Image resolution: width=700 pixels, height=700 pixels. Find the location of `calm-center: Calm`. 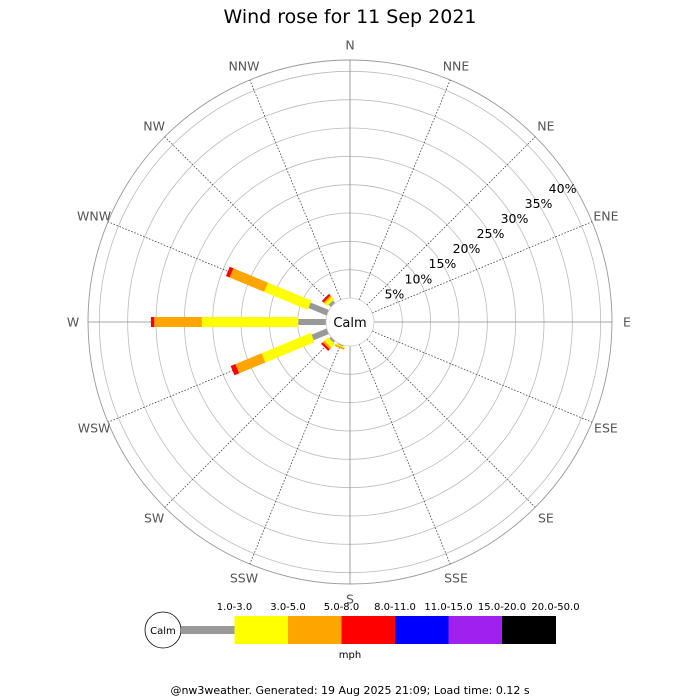

calm-center: Calm is located at coordinates (350, 322).